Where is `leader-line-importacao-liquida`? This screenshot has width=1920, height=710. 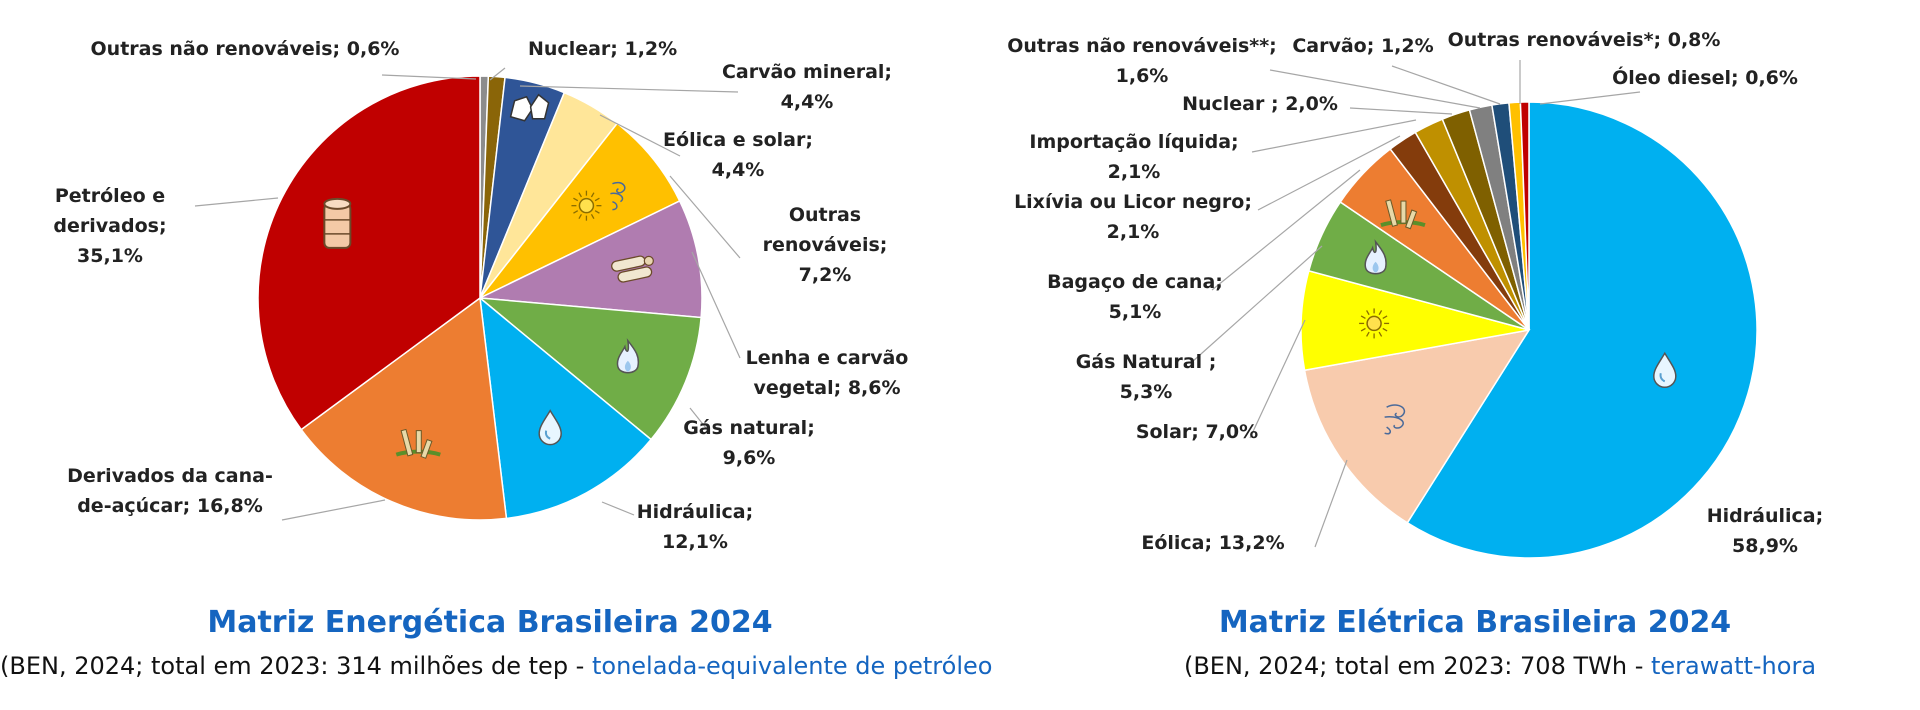 leader-line-importacao-liquida is located at coordinates (1334, 136).